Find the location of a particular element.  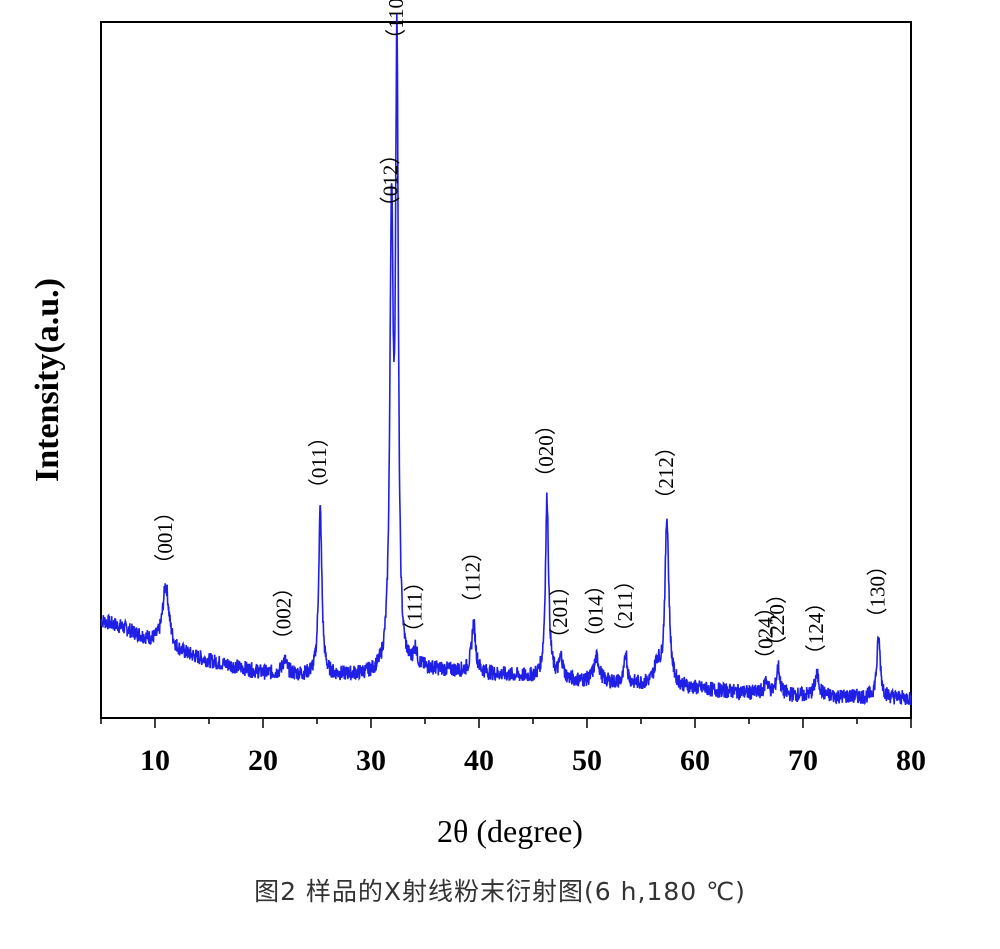

peak-label: （212） is located at coordinates (666, 473).